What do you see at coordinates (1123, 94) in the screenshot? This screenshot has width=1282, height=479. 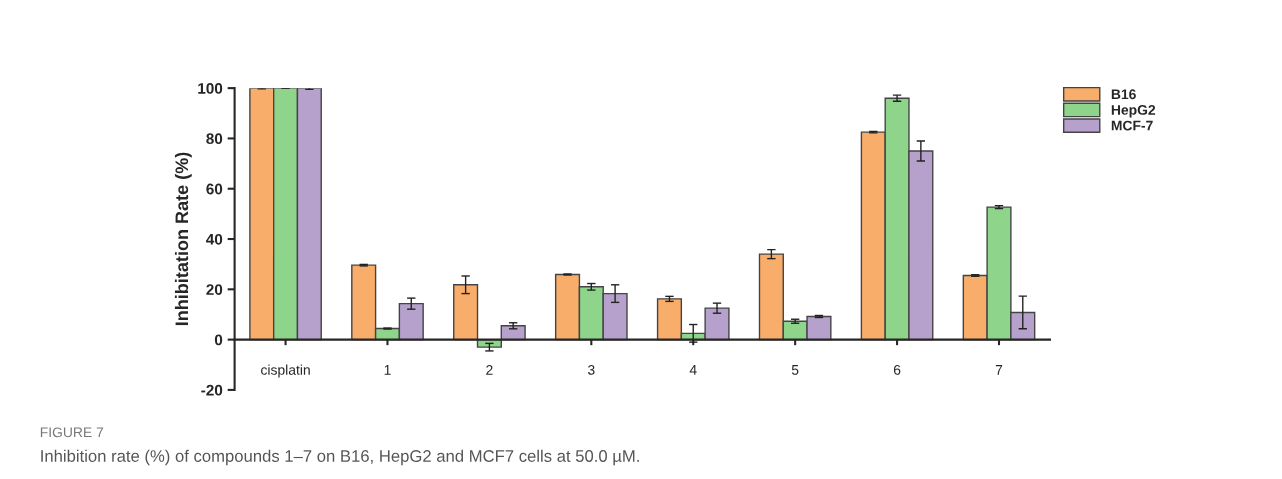 I see `legend-label: B16` at bounding box center [1123, 94].